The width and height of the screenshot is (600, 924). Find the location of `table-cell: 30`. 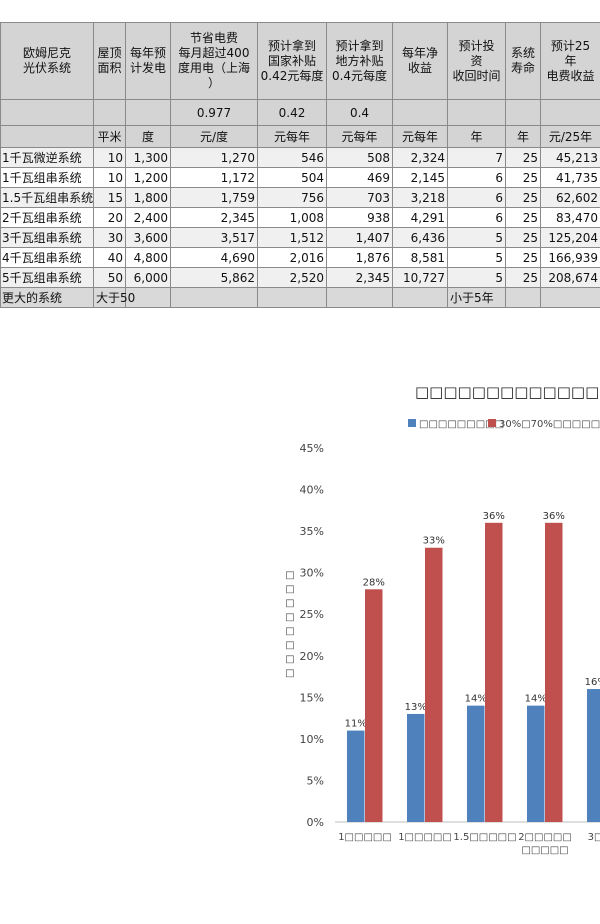

table-cell: 30 is located at coordinates (109, 237).